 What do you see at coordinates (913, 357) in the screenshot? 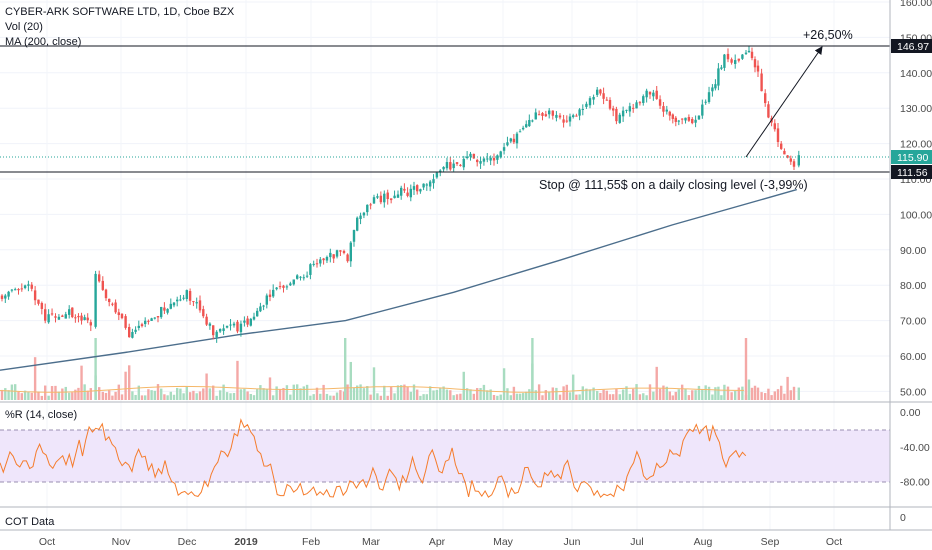
I see `price-axis-tick: 60.00` at bounding box center [913, 357].